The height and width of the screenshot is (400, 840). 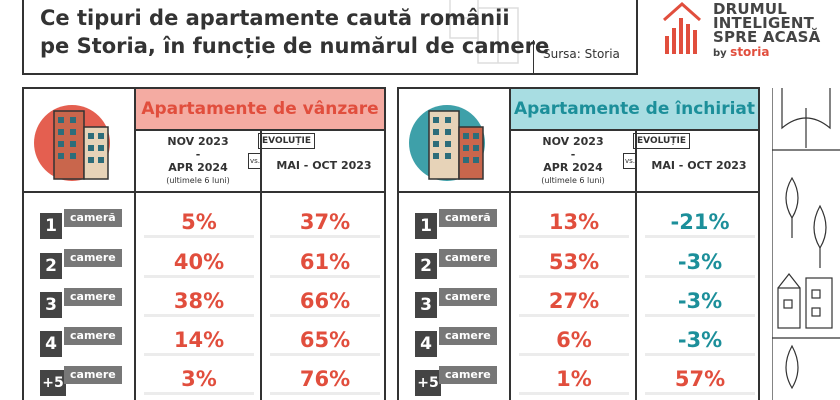 I want to click on sale-title: Apartamente de vânzare, so click(x=260, y=110).